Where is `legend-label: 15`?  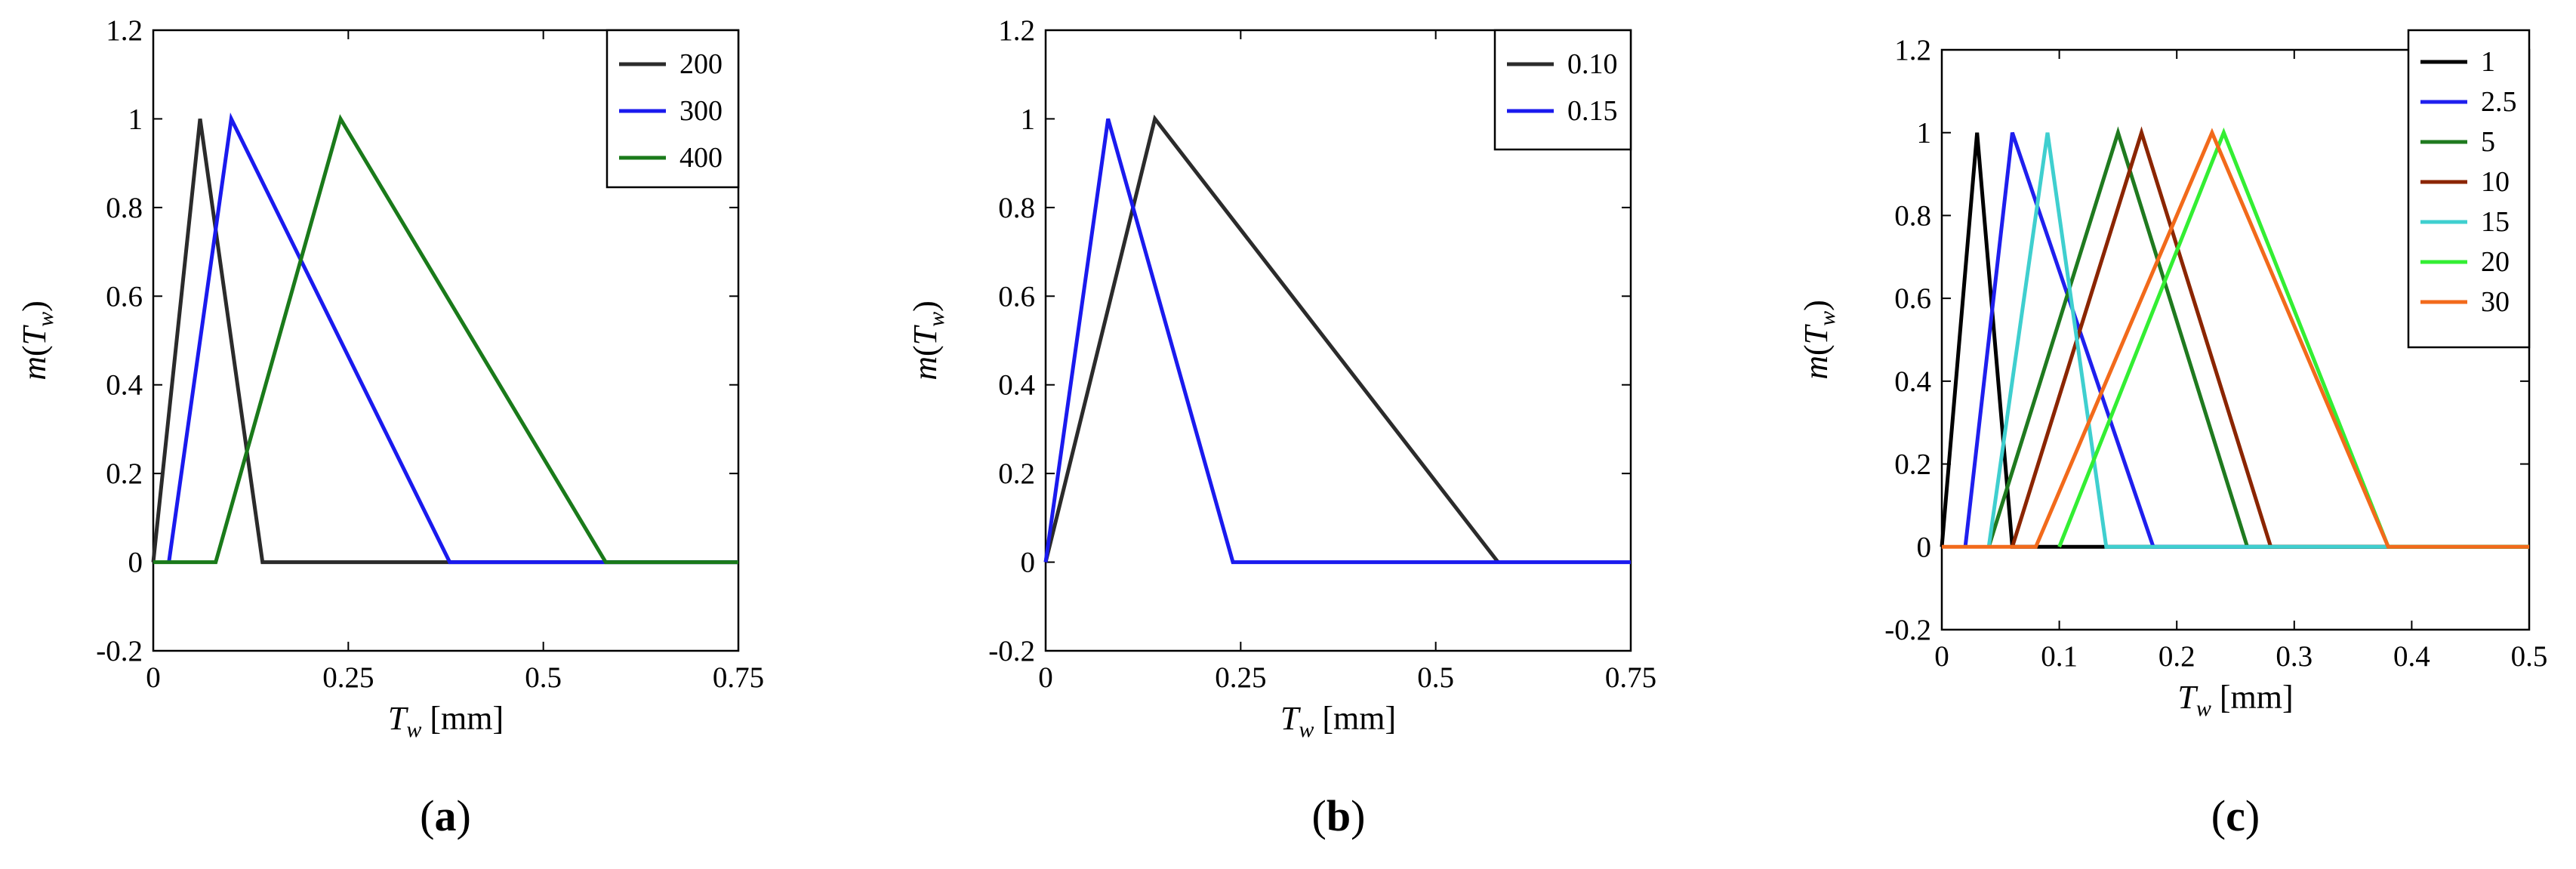 legend-label: 15 is located at coordinates (2495, 222).